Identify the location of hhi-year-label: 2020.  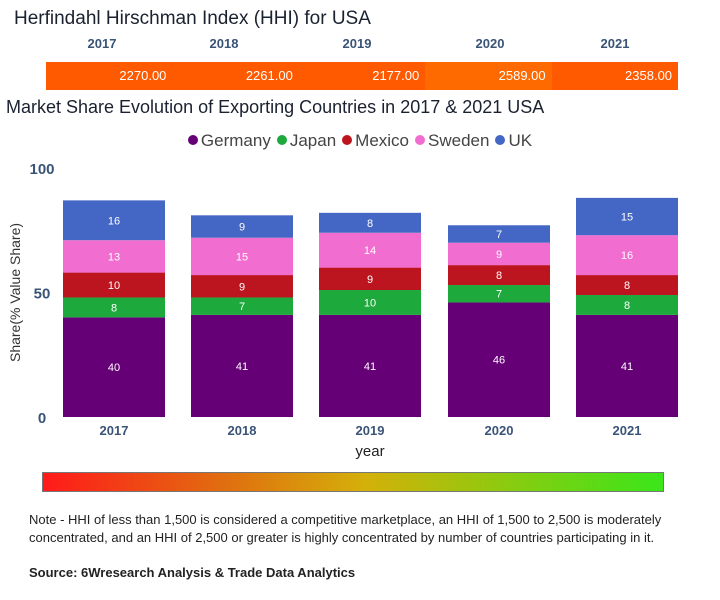
(490, 43).